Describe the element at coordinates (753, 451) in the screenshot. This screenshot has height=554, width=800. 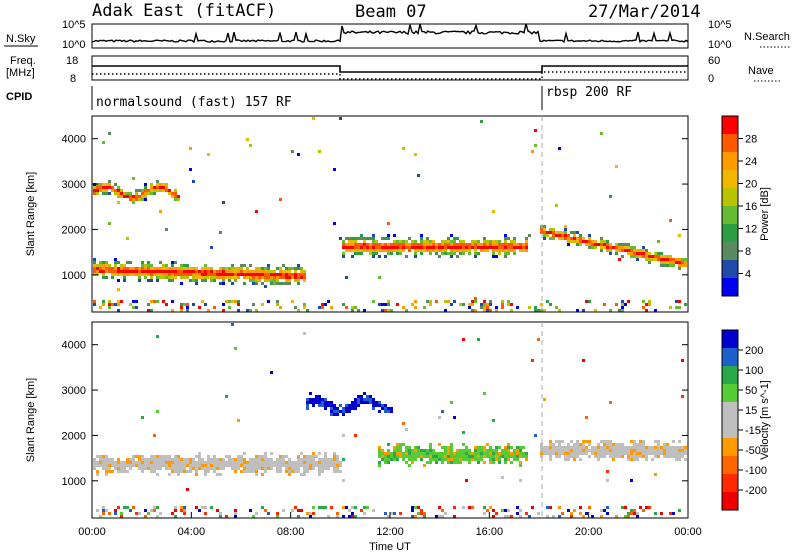
I see `colorbar-tick-label: -50` at that location.